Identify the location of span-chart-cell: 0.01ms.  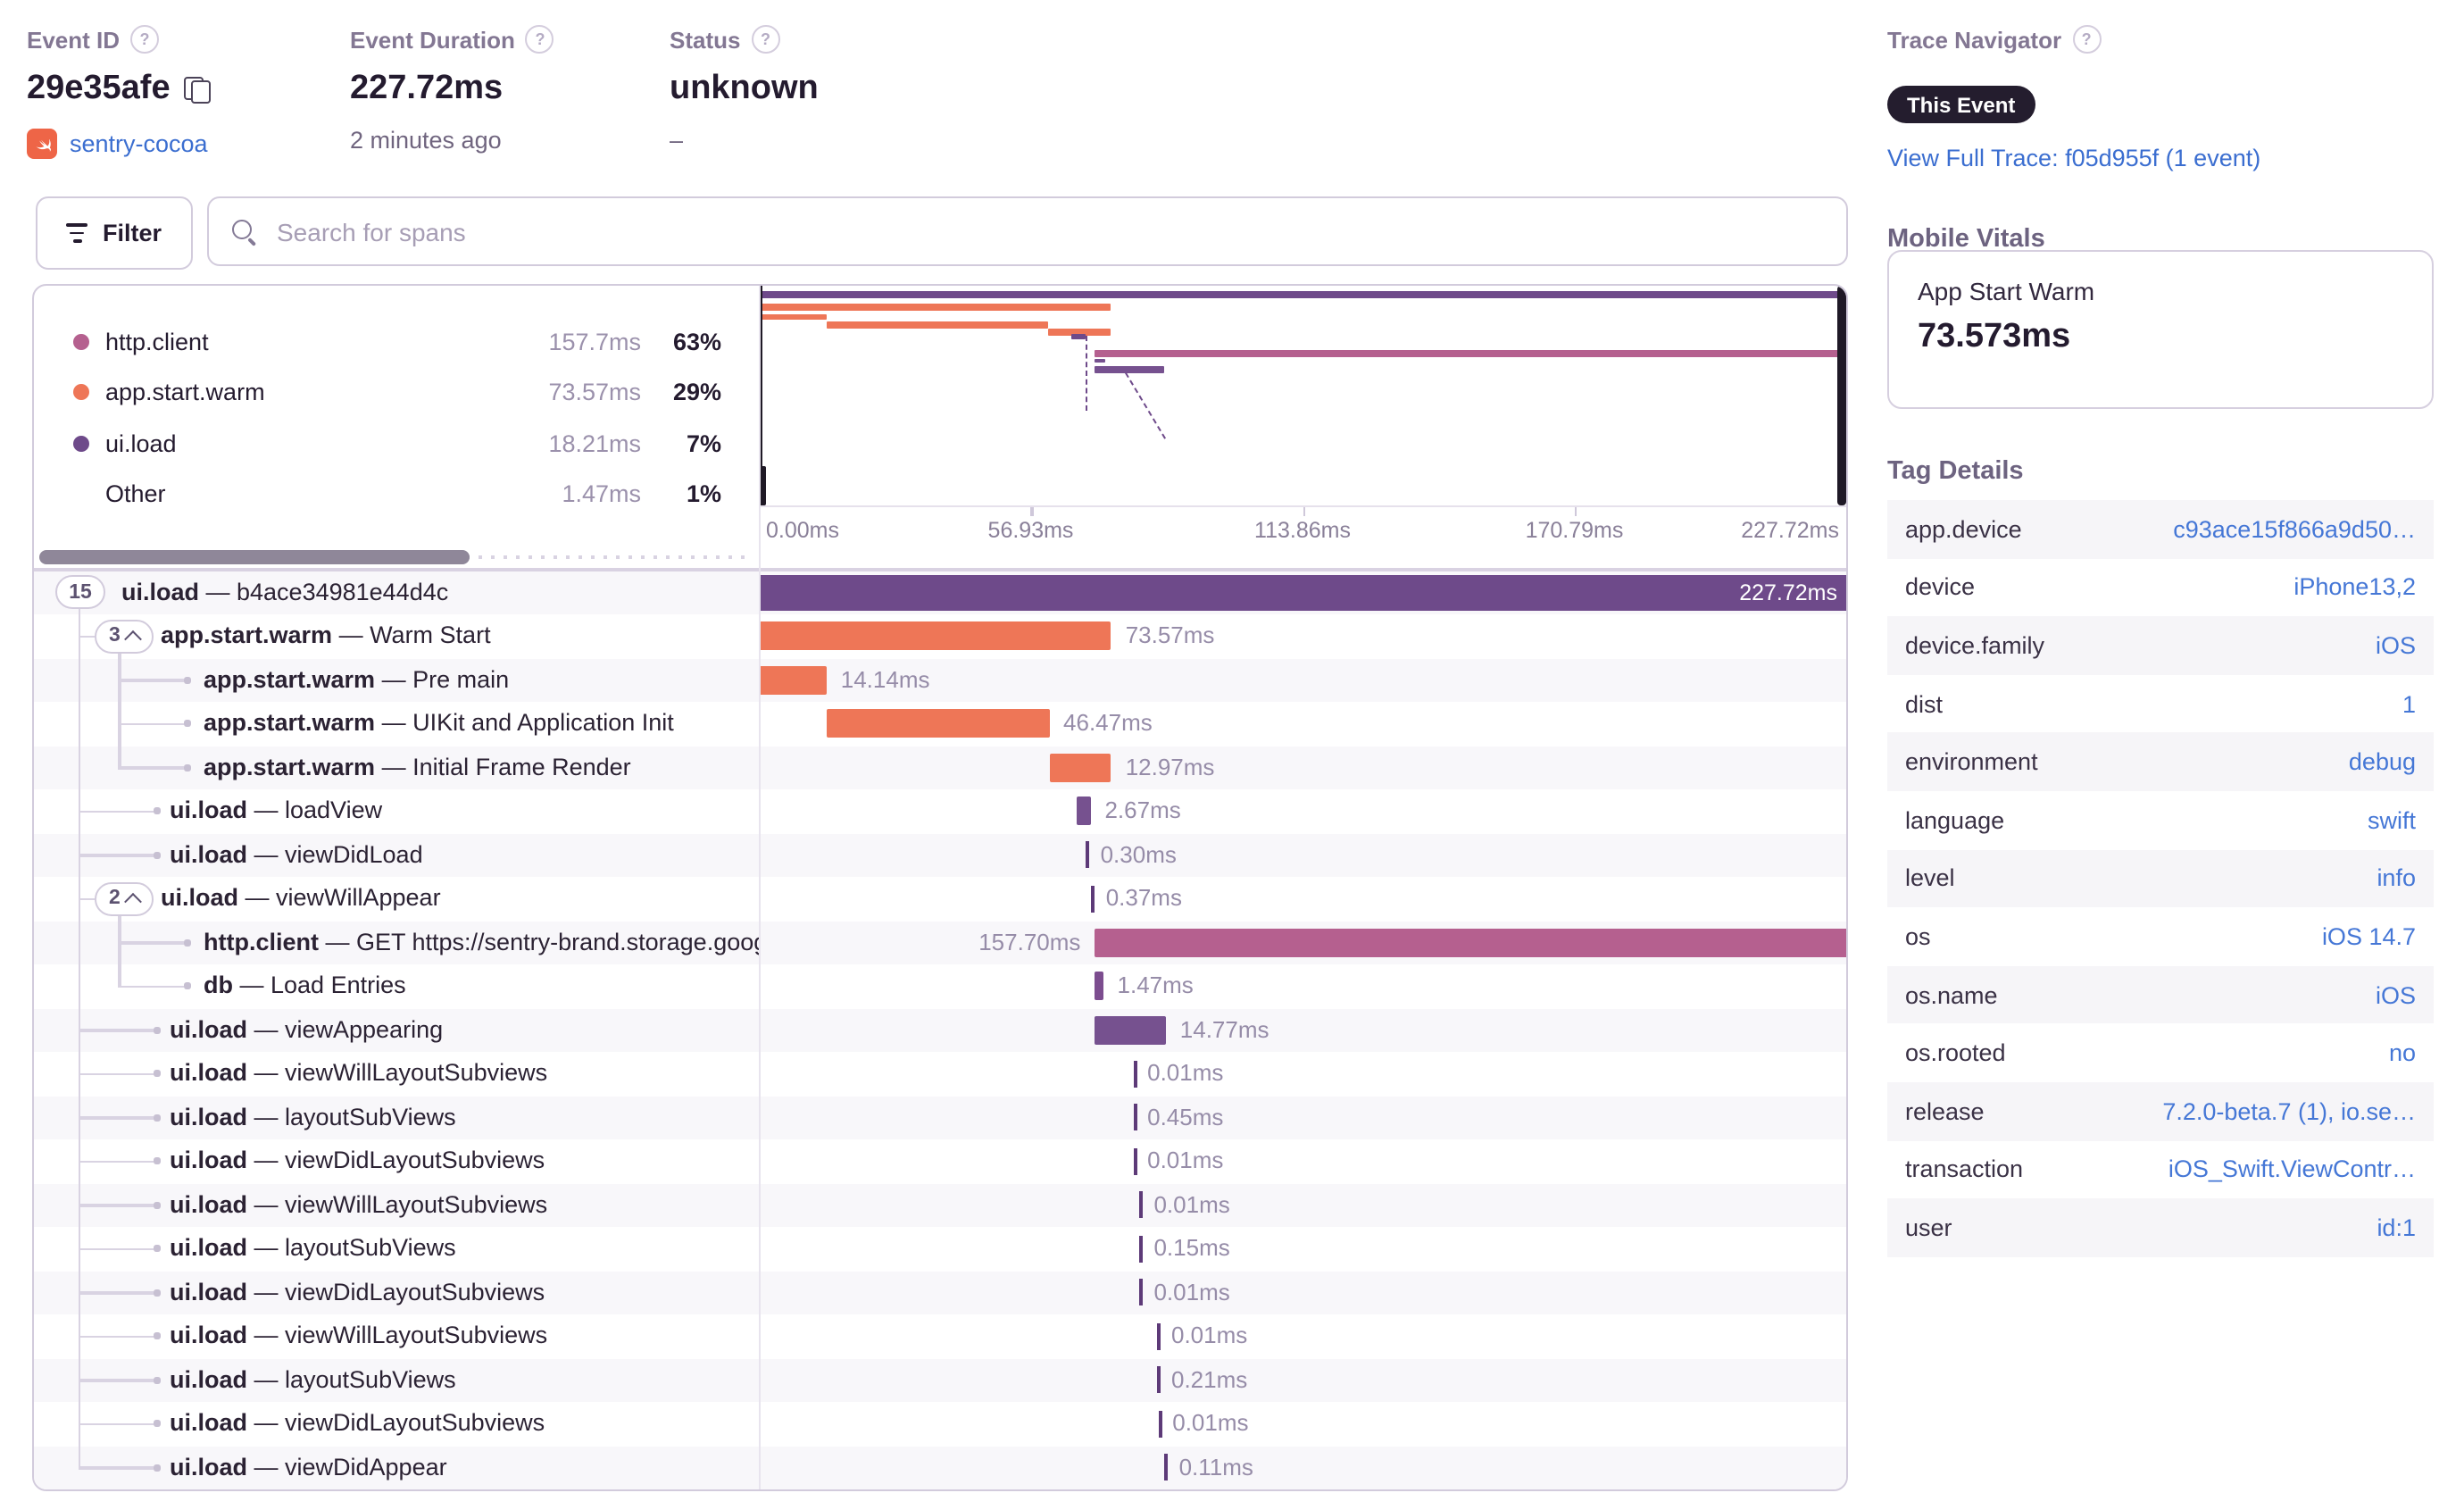
(1302, 1292).